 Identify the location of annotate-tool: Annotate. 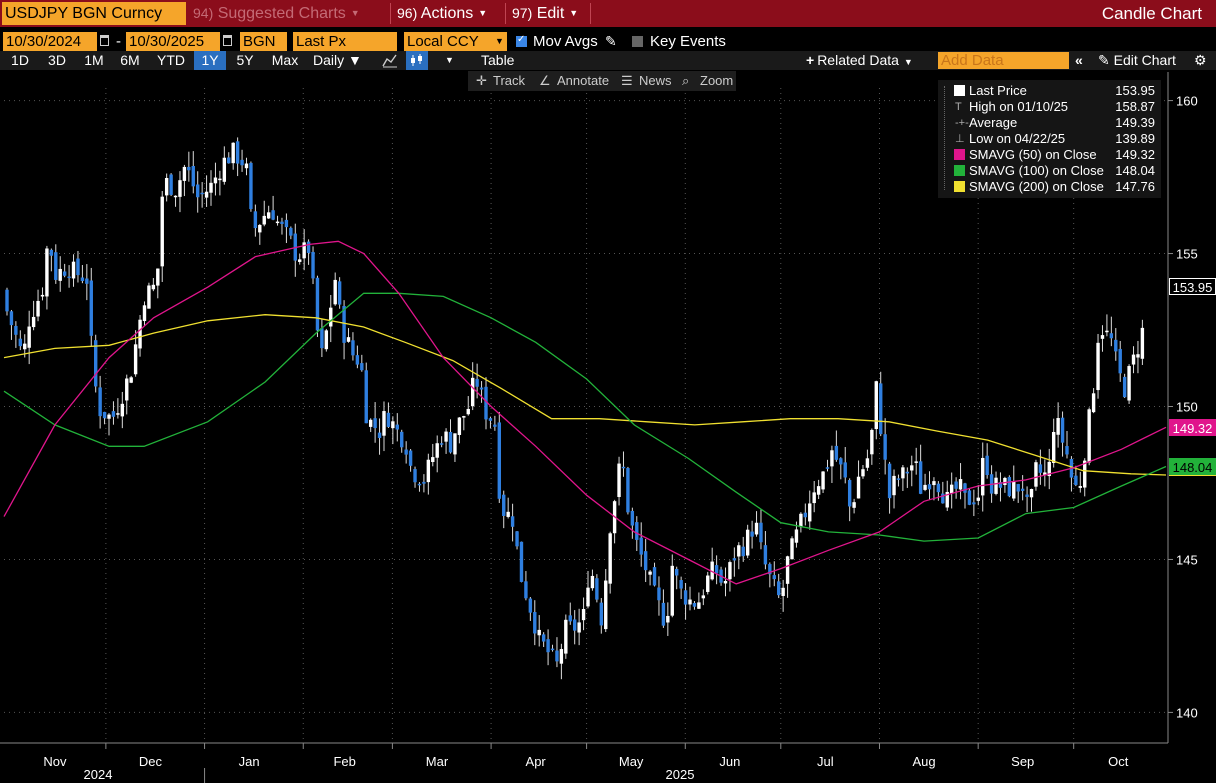
(583, 80).